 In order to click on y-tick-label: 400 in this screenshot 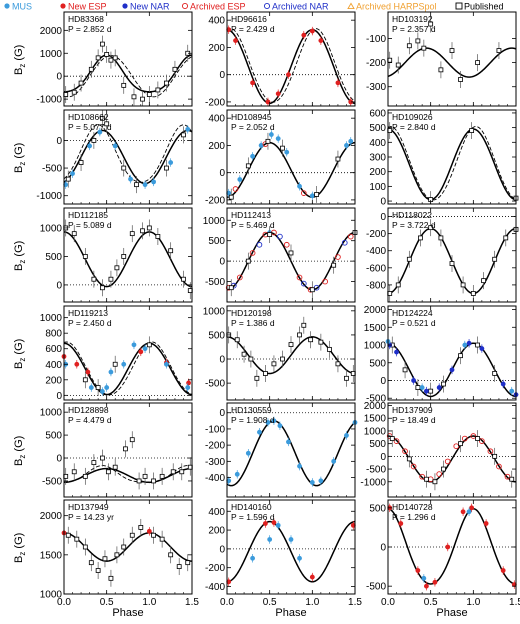, I will do `click(53, 365)`.